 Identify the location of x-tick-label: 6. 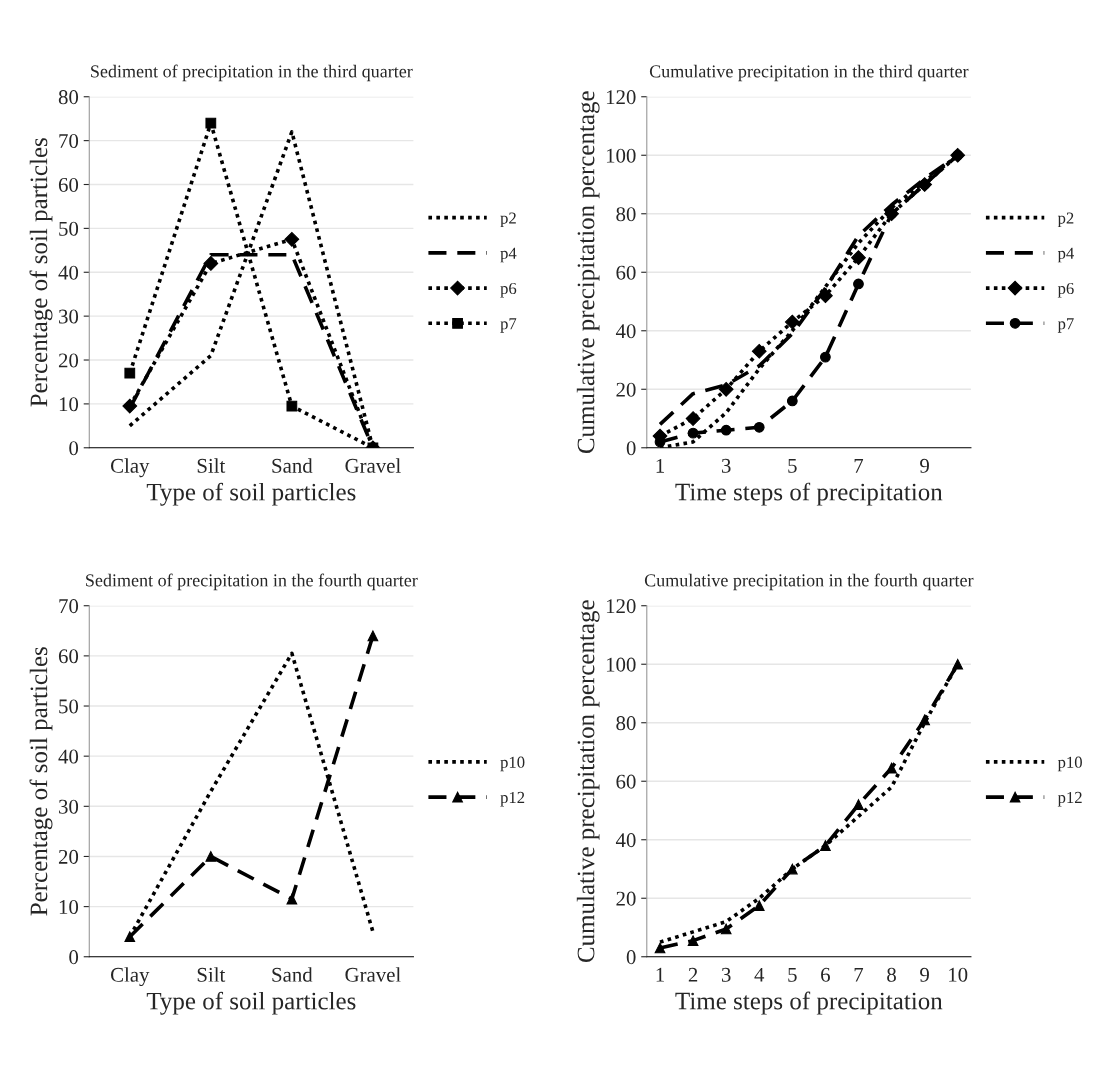
(825, 974).